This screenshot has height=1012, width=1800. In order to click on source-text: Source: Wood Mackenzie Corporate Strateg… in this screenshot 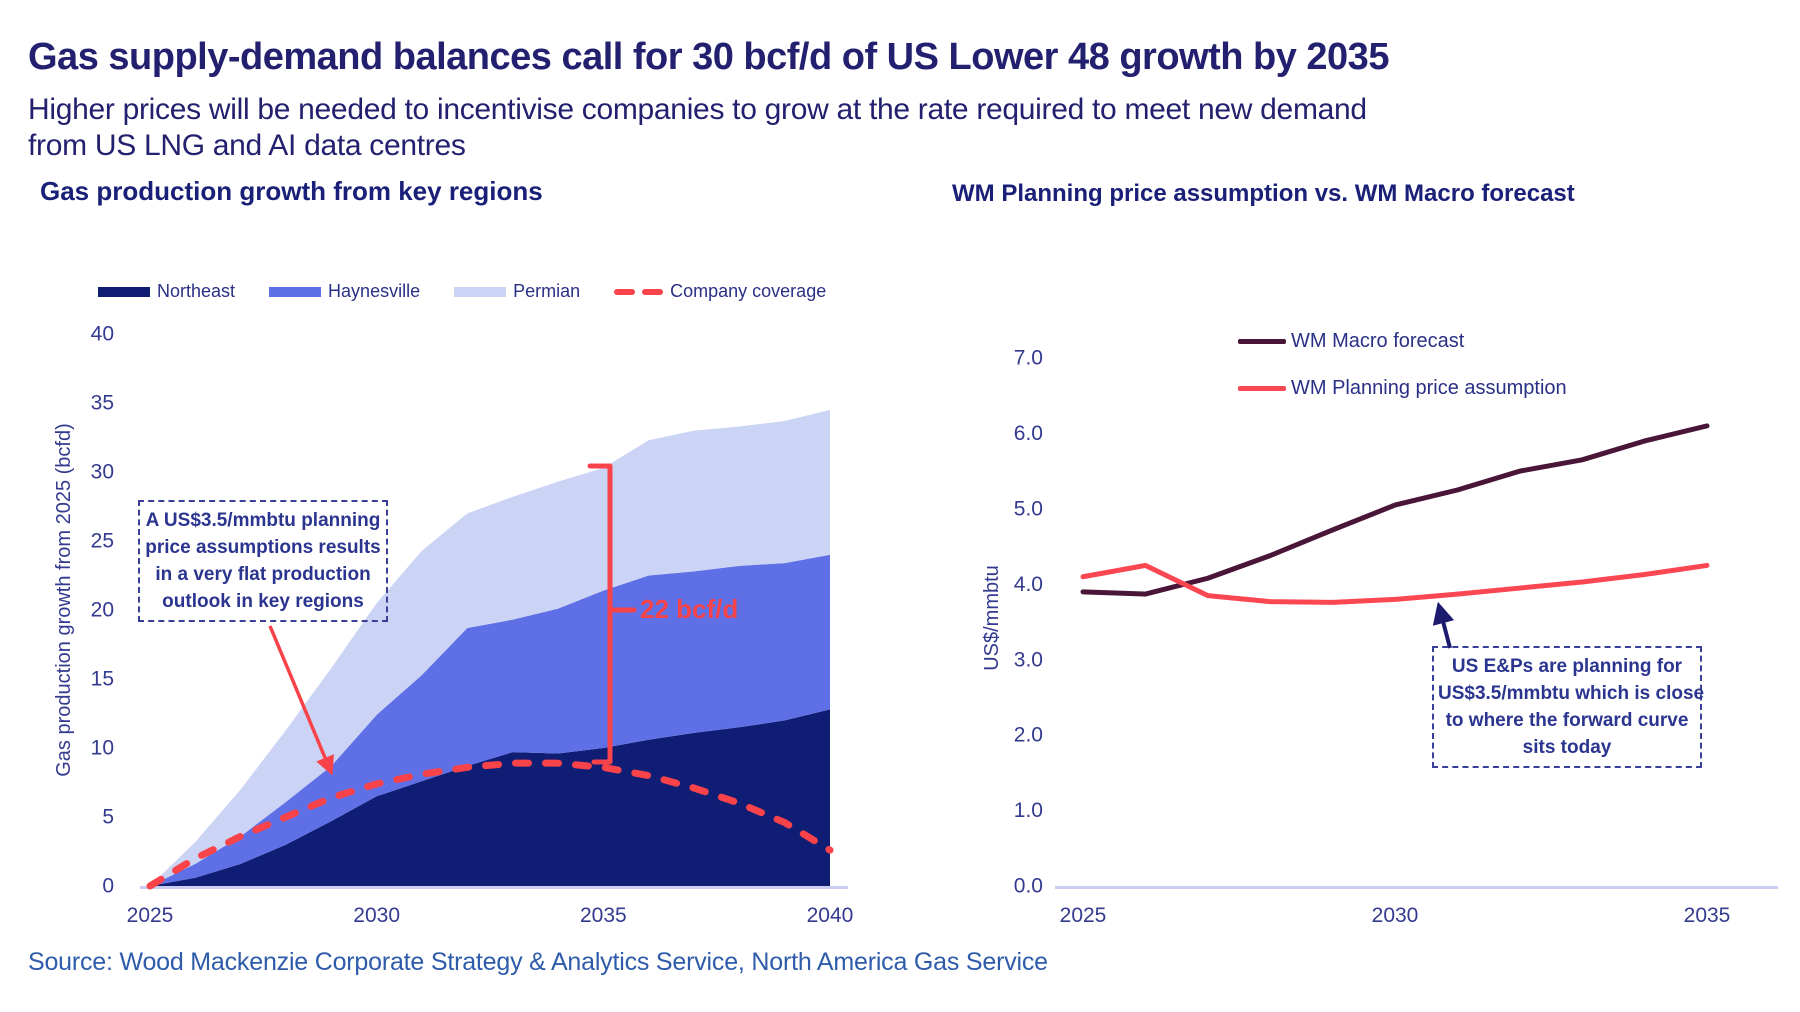, I will do `click(538, 962)`.